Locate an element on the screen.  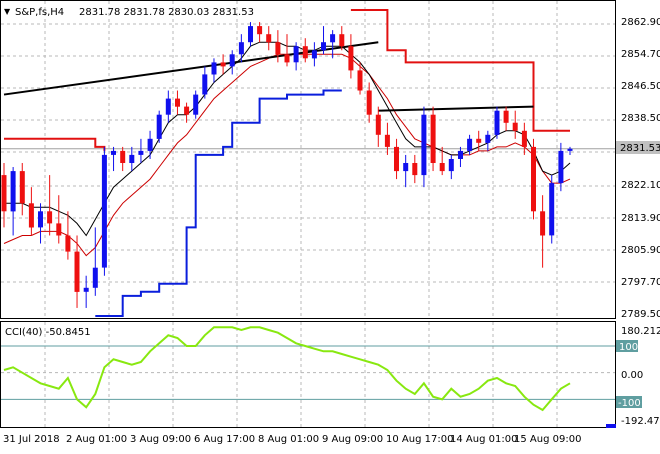
sar-red-line is located at coordinates (460, 70).